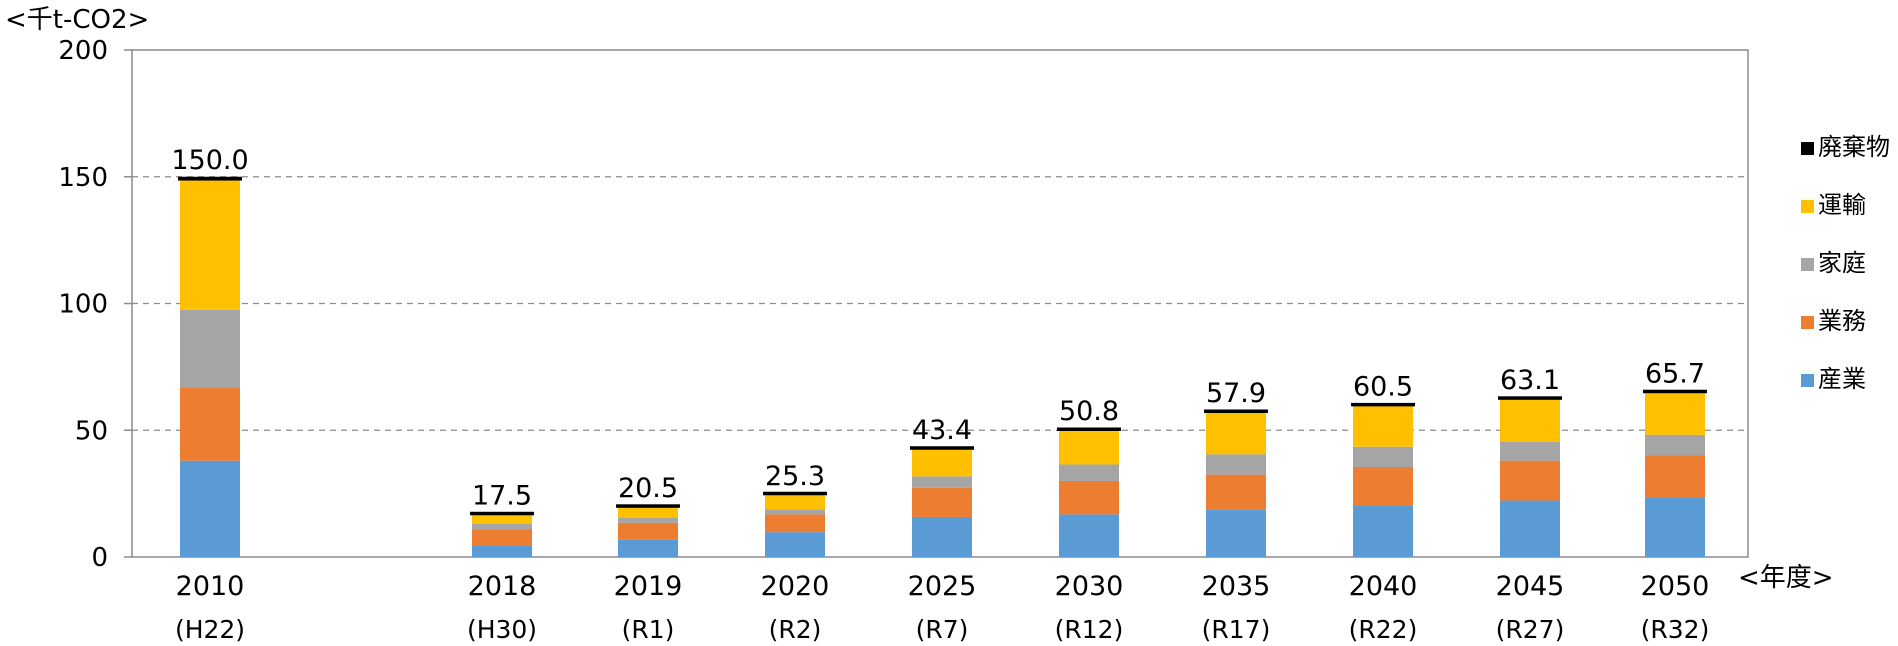 Image resolution: width=1898 pixels, height=646 pixels. I want to click on bar-segment-運輸-2020, so click(795, 502).